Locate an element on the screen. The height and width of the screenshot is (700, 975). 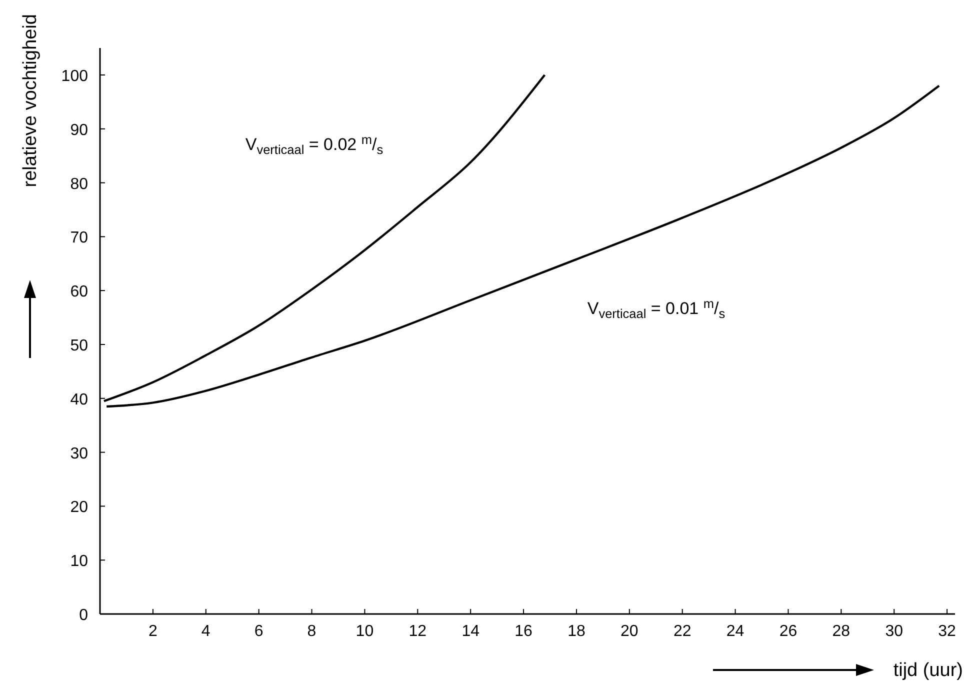
x-tick-label: 32 is located at coordinates (947, 631).